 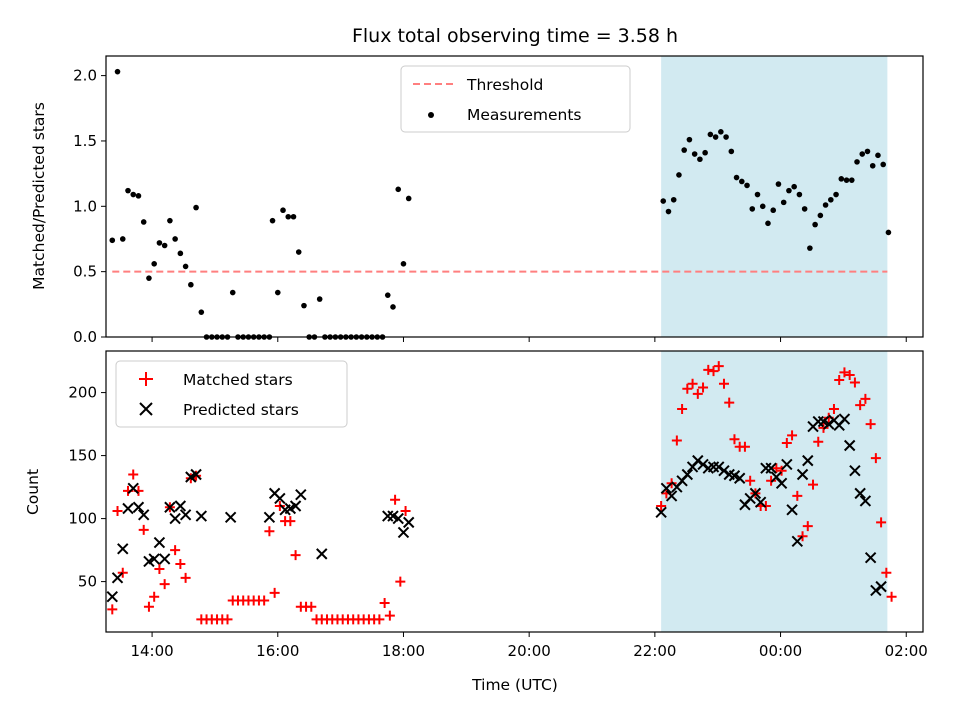 I want to click on top-shaded-span, so click(x=774, y=196).